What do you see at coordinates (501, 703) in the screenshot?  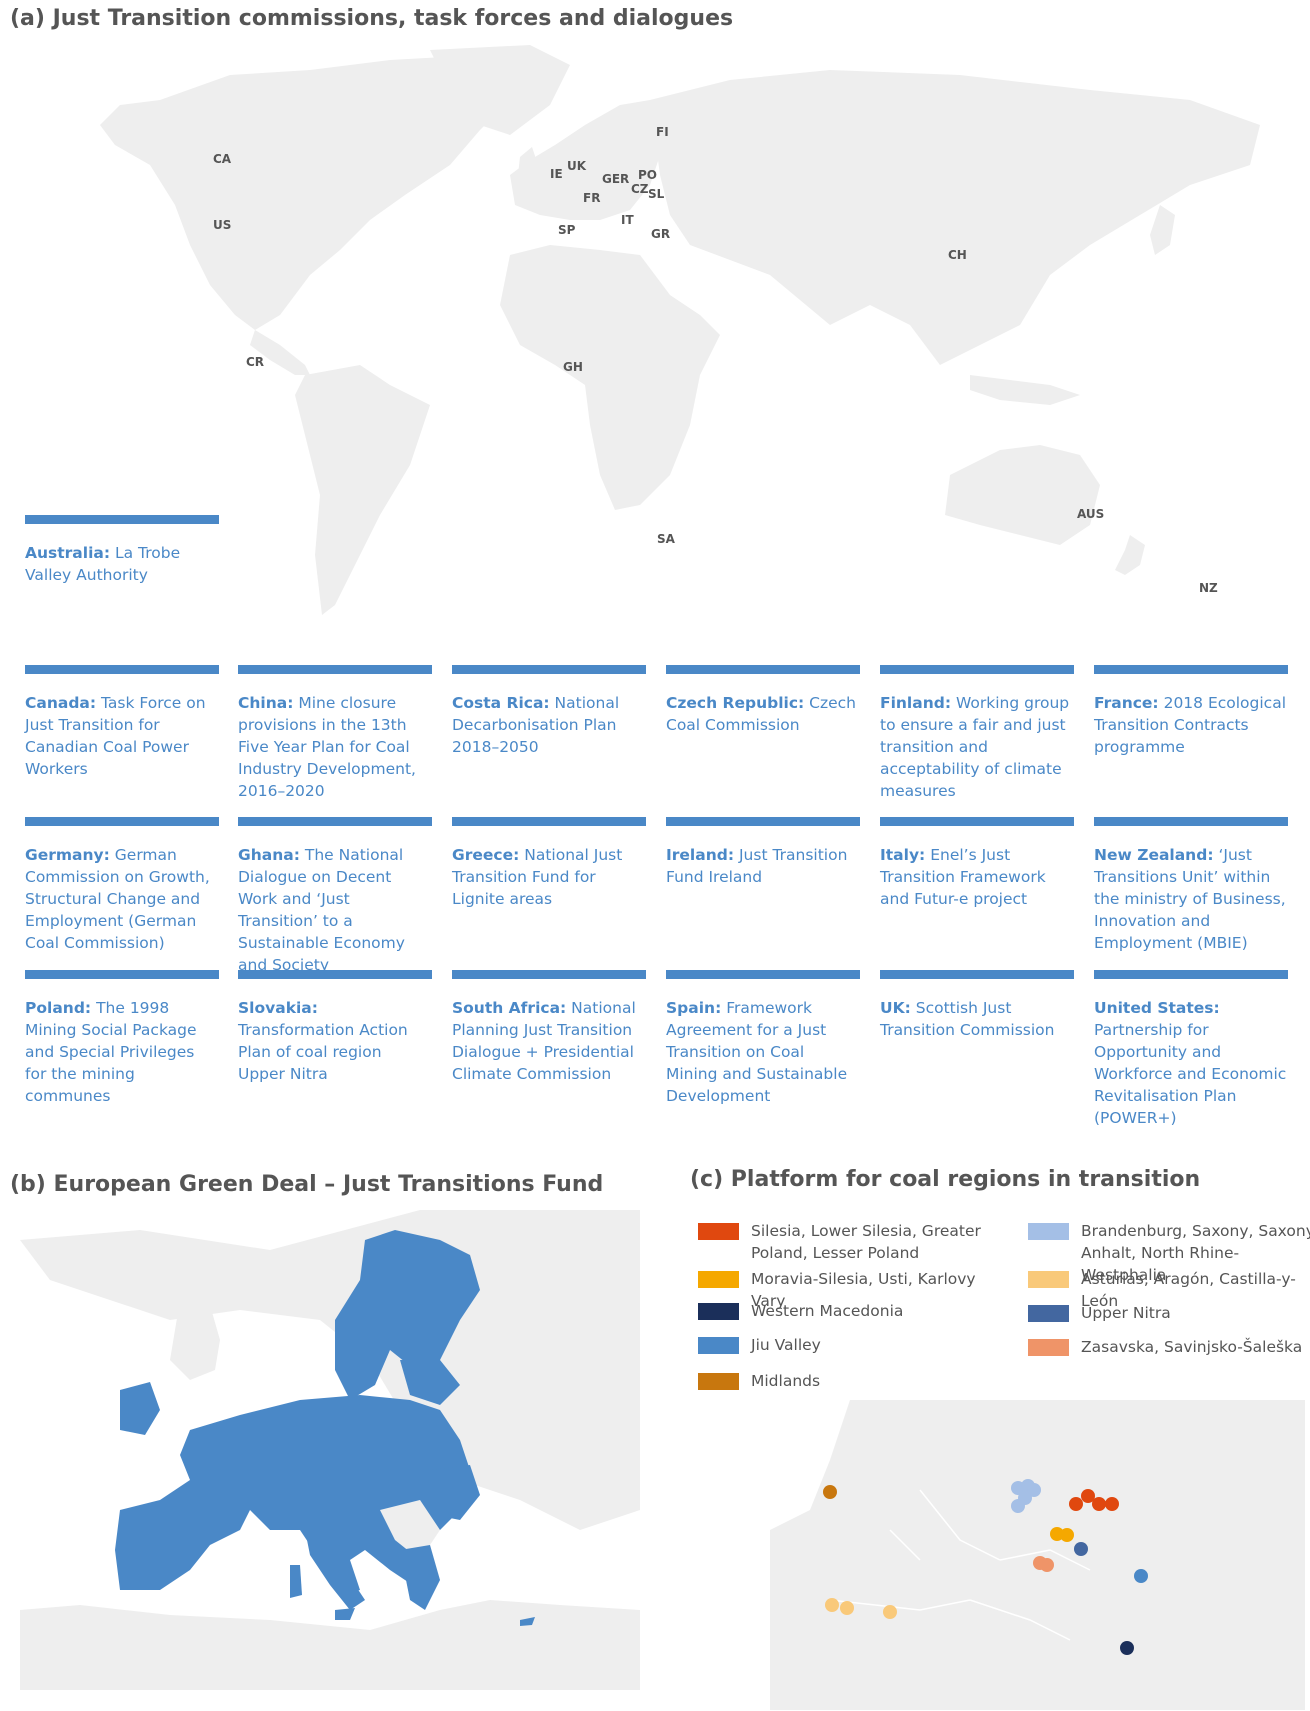 I see `entry-country: Costa Rica:` at bounding box center [501, 703].